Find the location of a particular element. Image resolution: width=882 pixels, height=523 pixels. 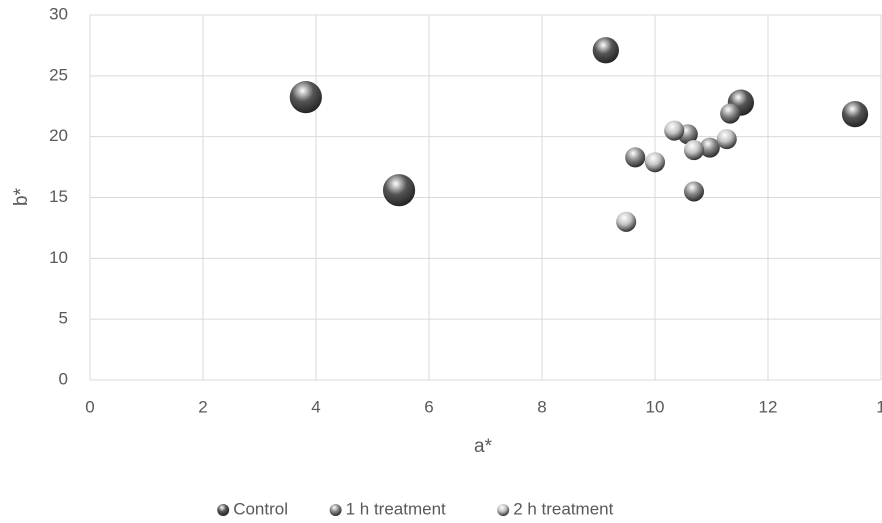

x-axis-title: a* is located at coordinates (483, 446).